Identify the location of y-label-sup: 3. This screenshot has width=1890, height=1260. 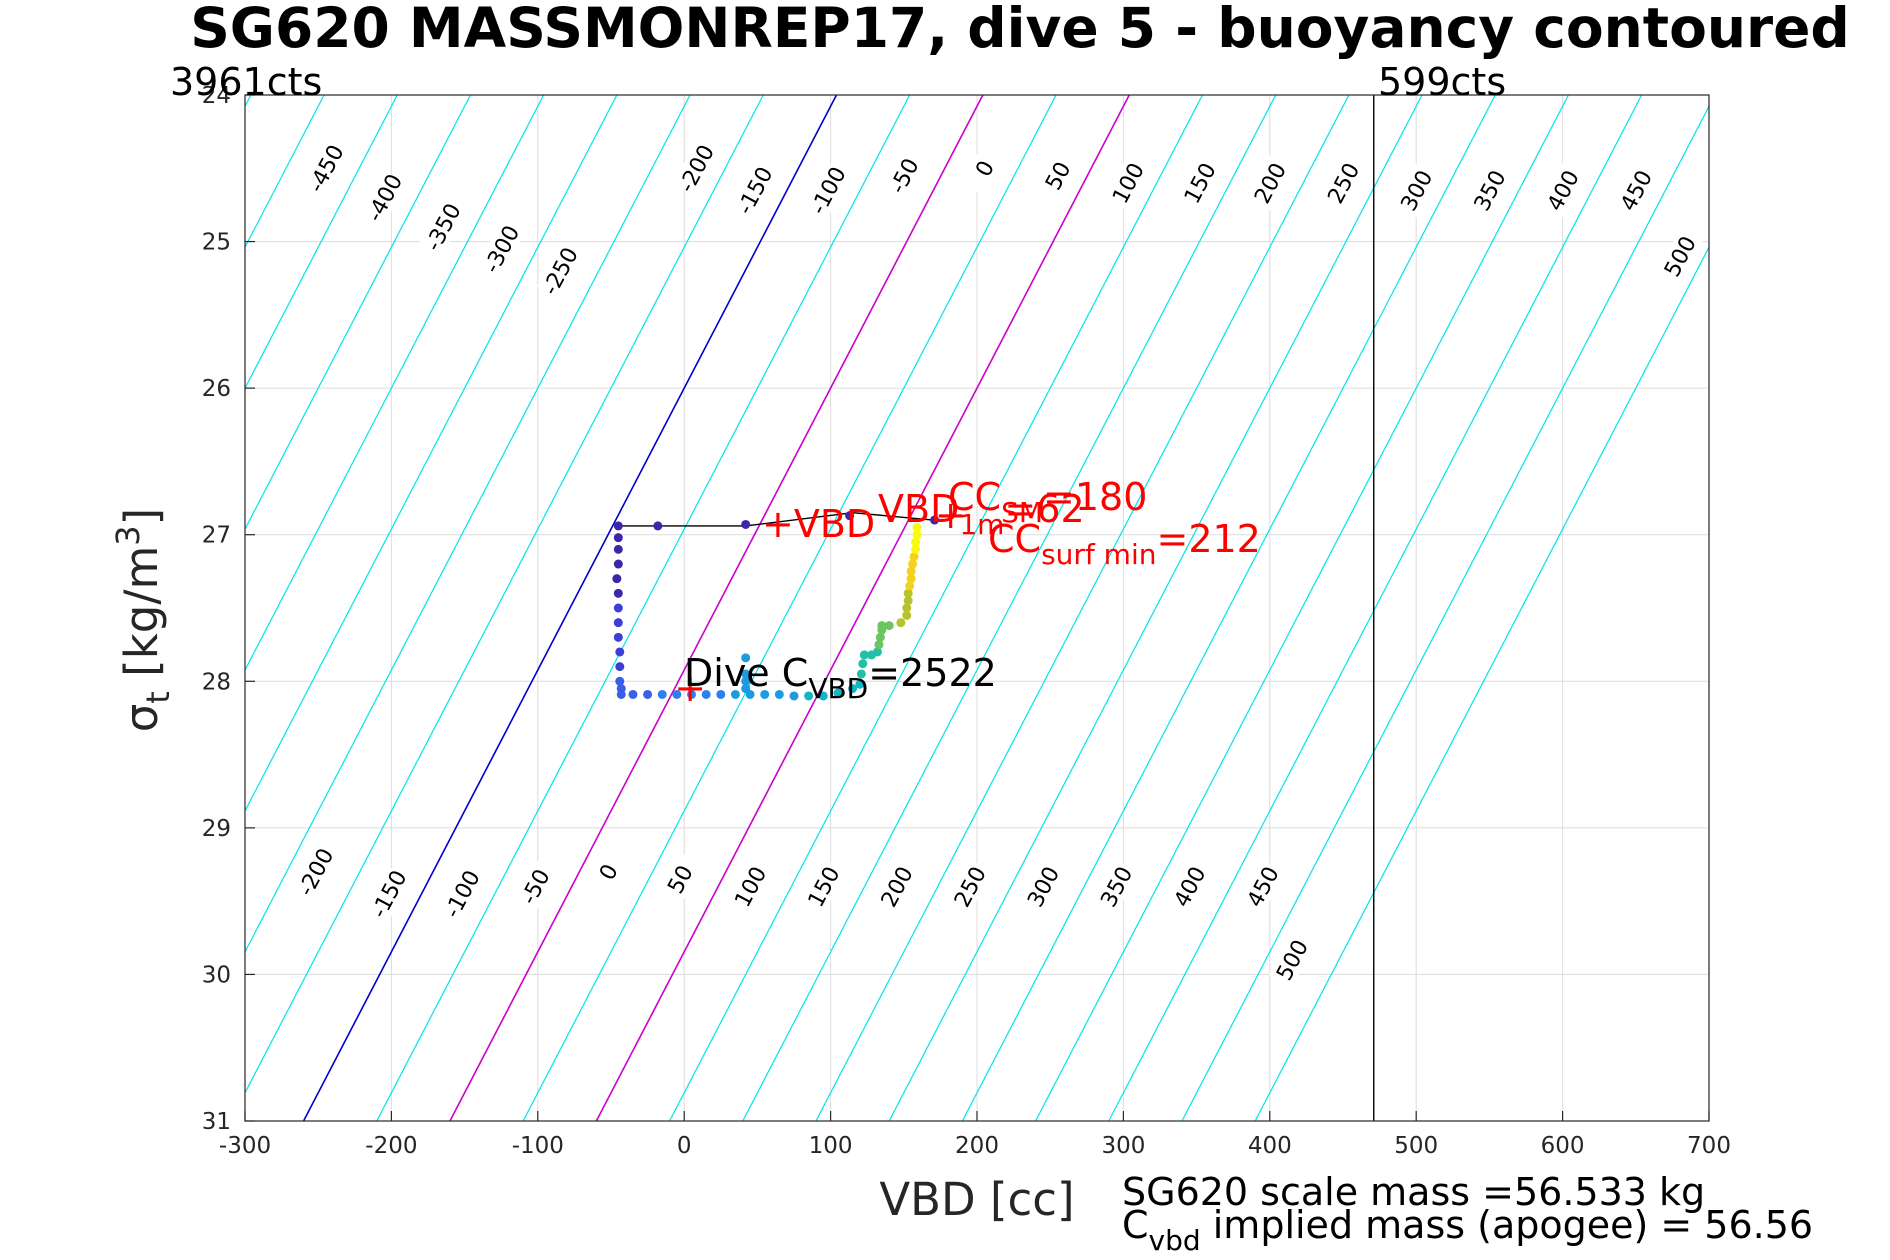
(128, 535).